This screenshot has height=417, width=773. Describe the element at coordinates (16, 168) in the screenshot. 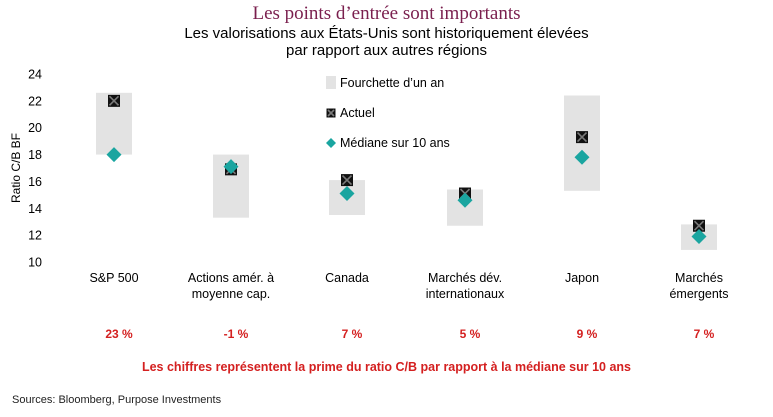

I see `y-axis-label: Ratio C/B BF` at that location.